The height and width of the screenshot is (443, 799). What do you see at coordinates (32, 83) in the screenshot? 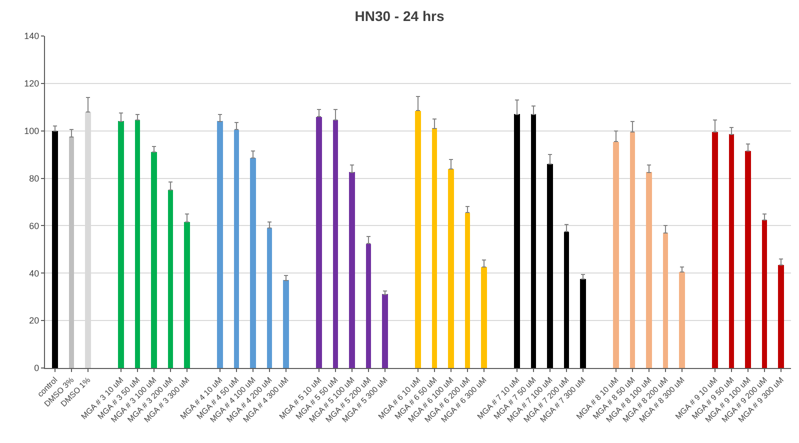
I see `y-tick-label: 120` at bounding box center [32, 83].